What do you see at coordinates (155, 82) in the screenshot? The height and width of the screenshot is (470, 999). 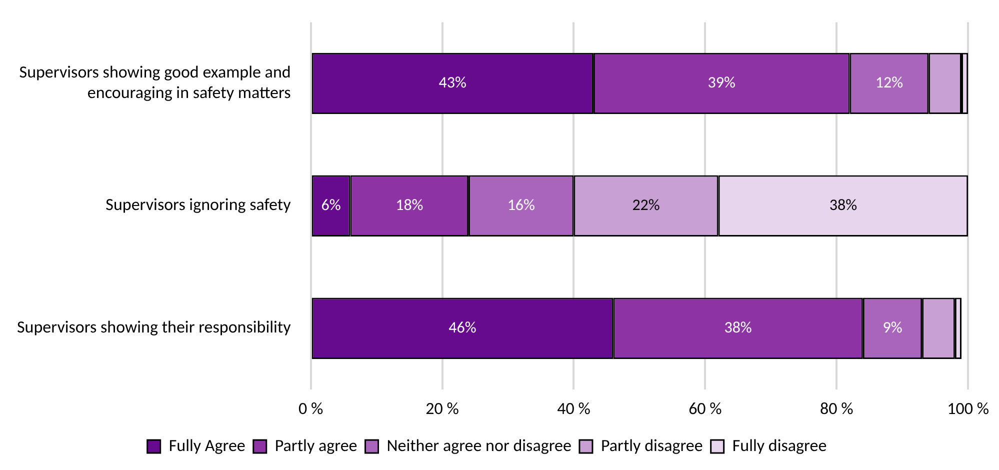 I see `y-tick-label: Supervisors showing good example and encouraging in safety matters` at bounding box center [155, 82].